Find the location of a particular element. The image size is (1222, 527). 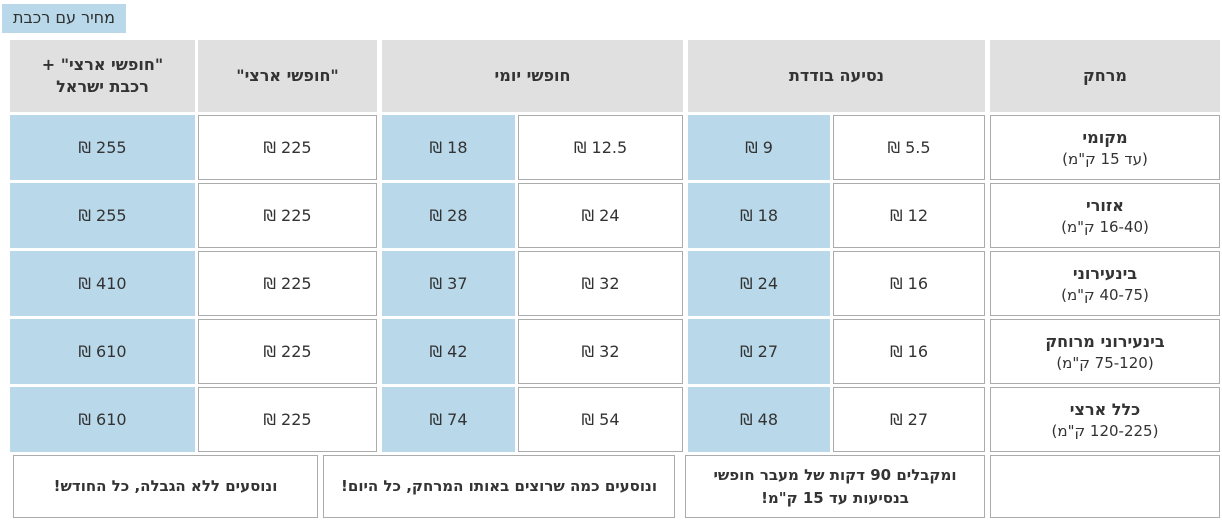

price-single-ride: 5.5 ₪ is located at coordinates (909, 147).